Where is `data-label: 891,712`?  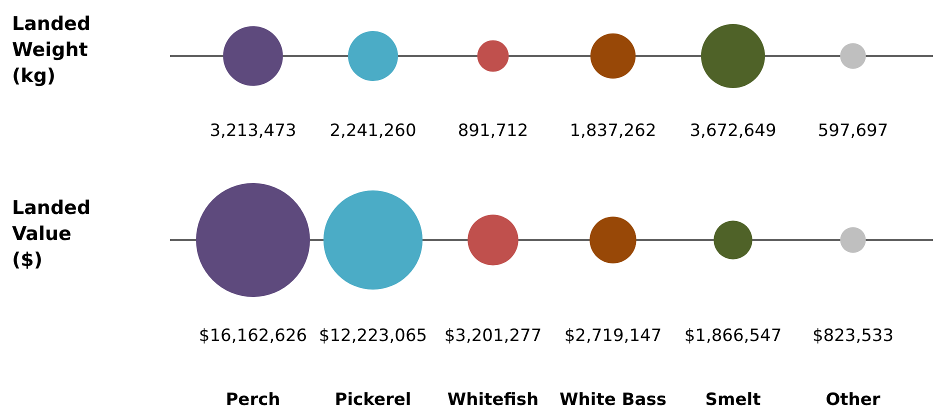 data-label: 891,712 is located at coordinates (493, 131).